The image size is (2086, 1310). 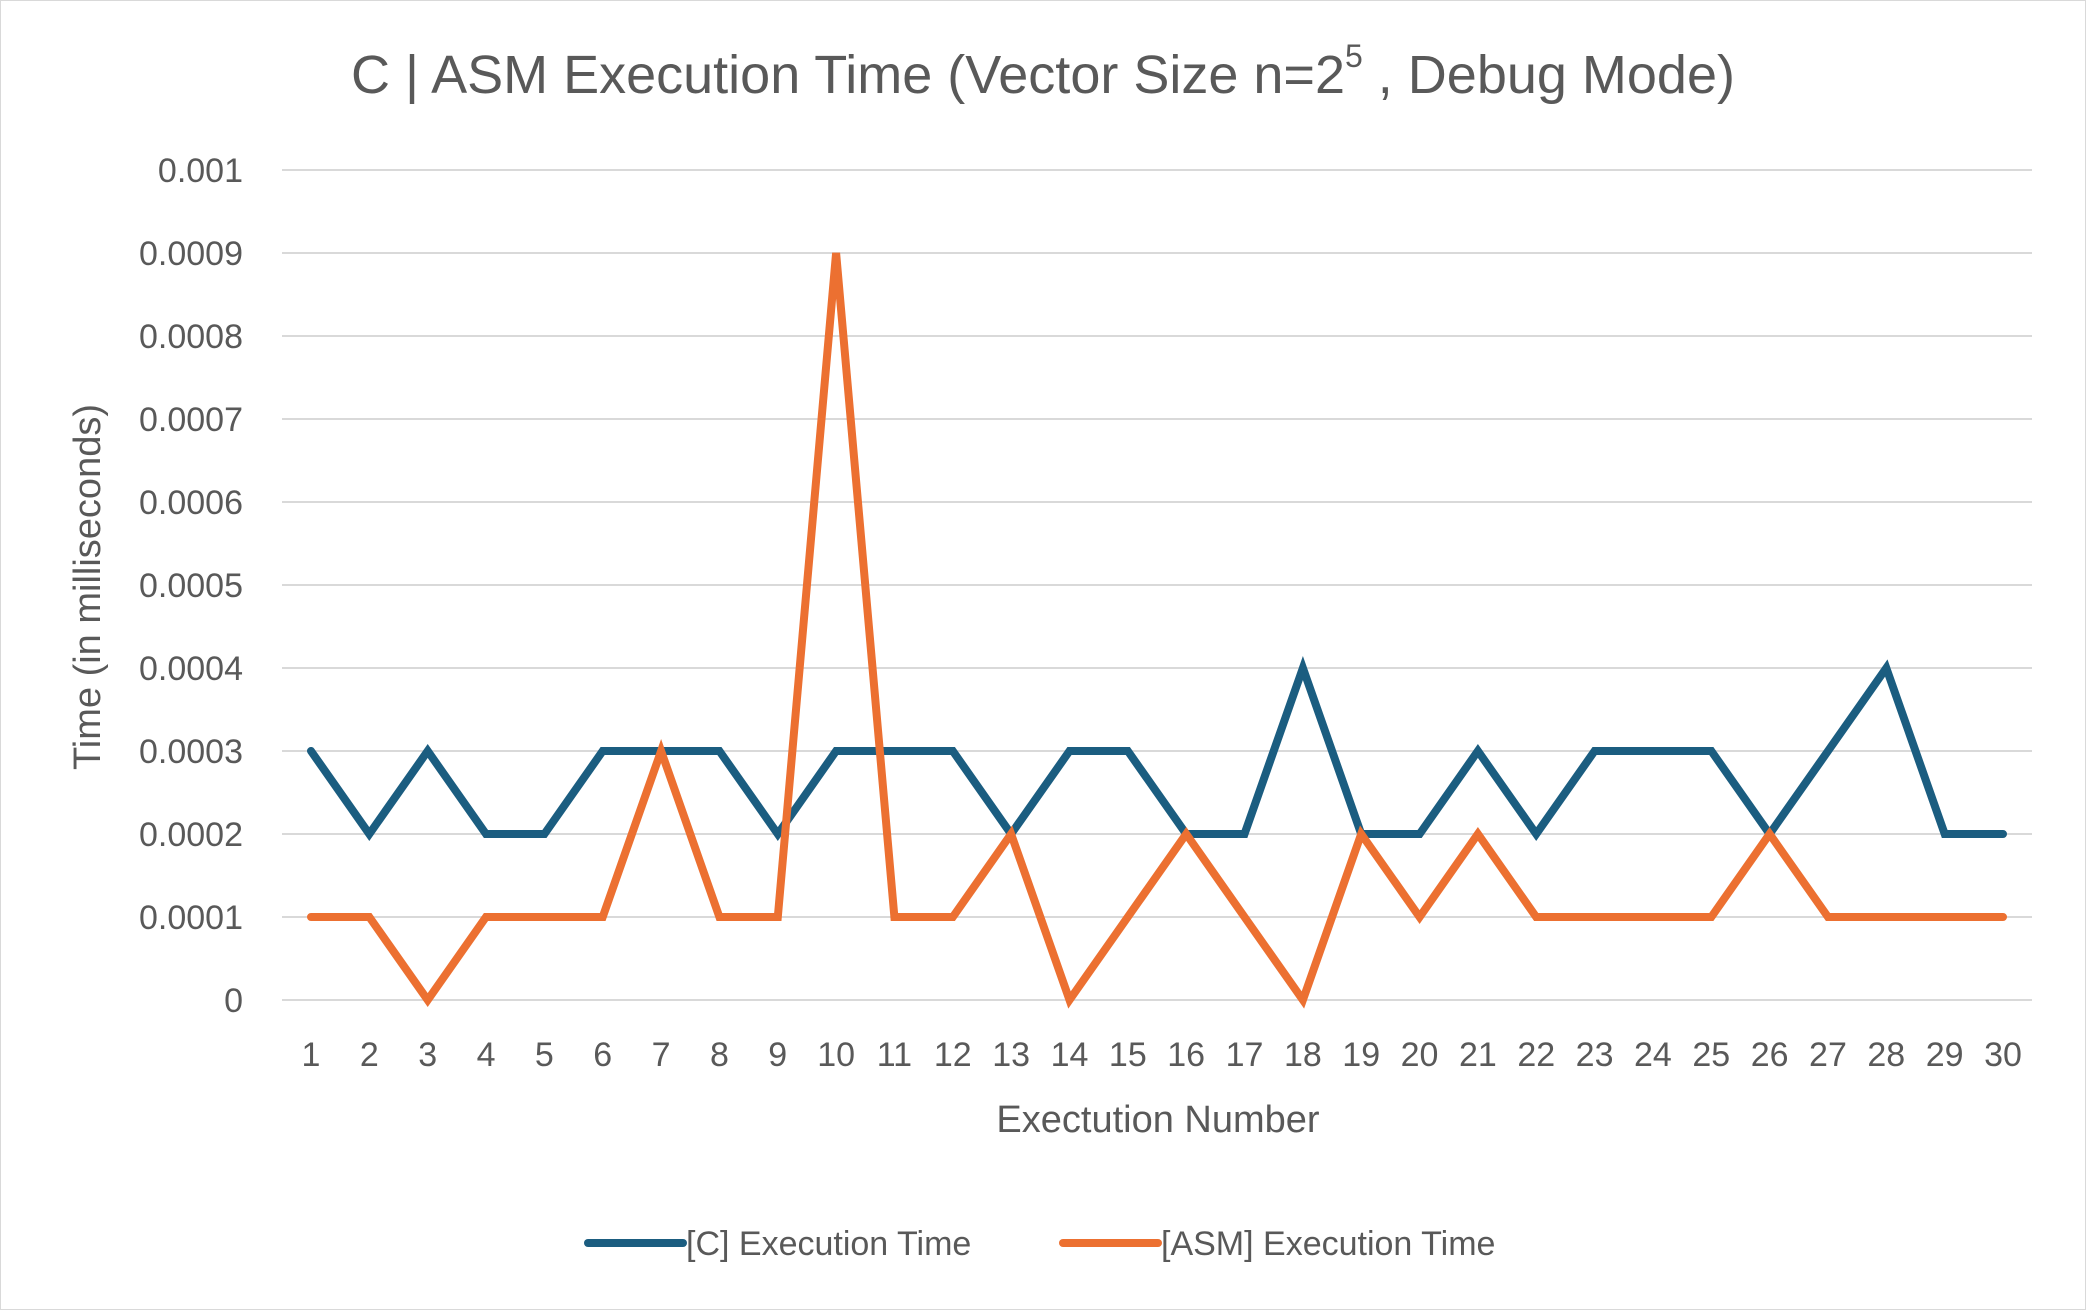 I want to click on x-tick-label: 3, so click(x=427, y=1055).